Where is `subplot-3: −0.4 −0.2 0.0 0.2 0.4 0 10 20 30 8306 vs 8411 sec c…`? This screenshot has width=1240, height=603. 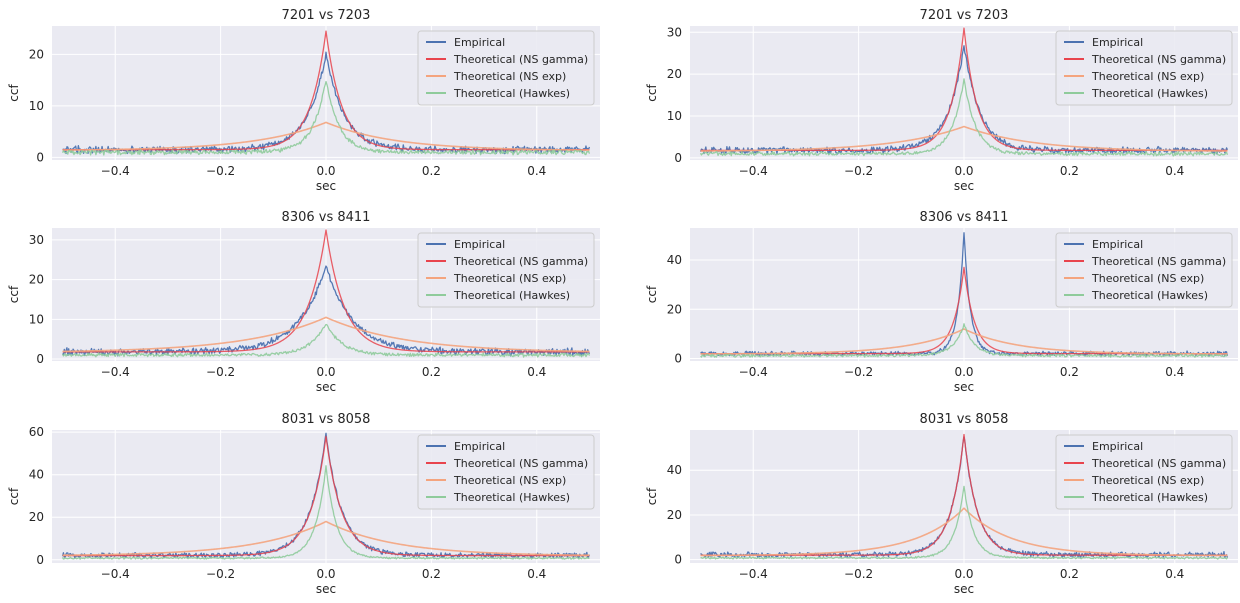 subplot-3: −0.4 −0.2 0.0 0.2 0.4 0 10 20 30 8306 vs 8411 sec c… is located at coordinates (303, 302).